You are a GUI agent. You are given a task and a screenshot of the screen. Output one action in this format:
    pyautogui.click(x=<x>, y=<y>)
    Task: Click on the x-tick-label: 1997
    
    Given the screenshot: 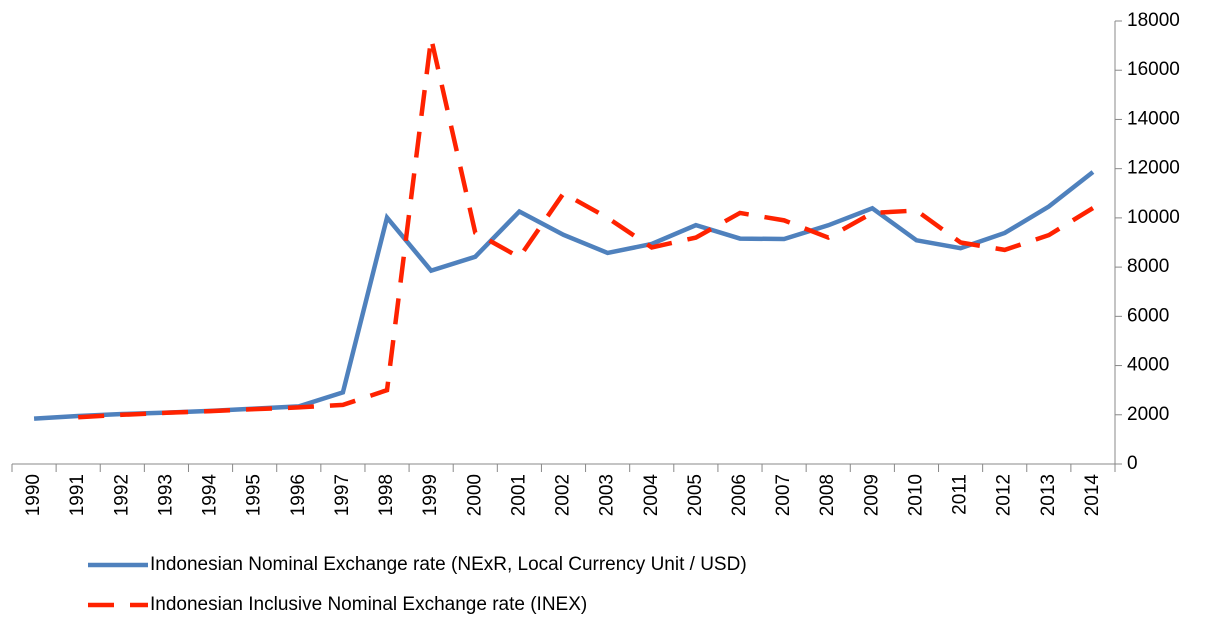 What is the action you would take?
    pyautogui.click(x=342, y=495)
    